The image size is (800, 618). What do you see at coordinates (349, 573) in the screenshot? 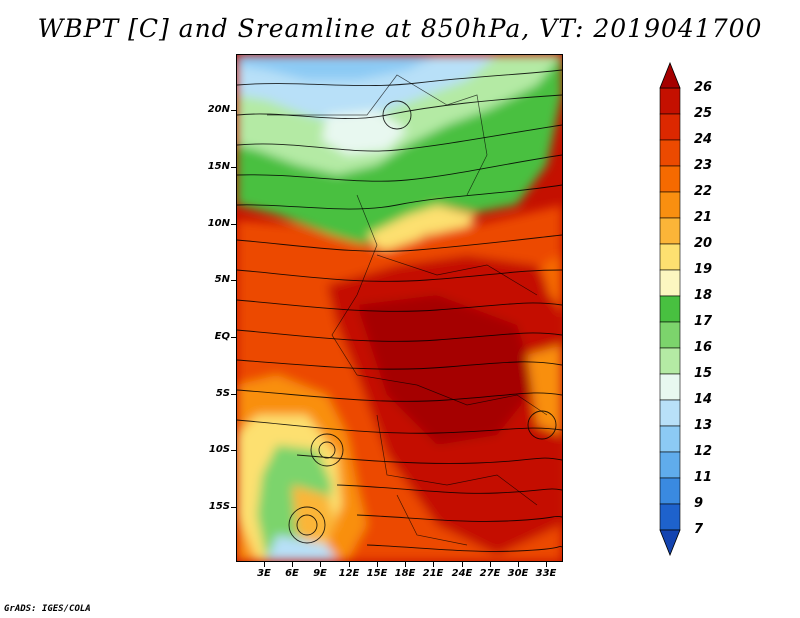
I see `lon-label-12e: 12E` at bounding box center [349, 573].